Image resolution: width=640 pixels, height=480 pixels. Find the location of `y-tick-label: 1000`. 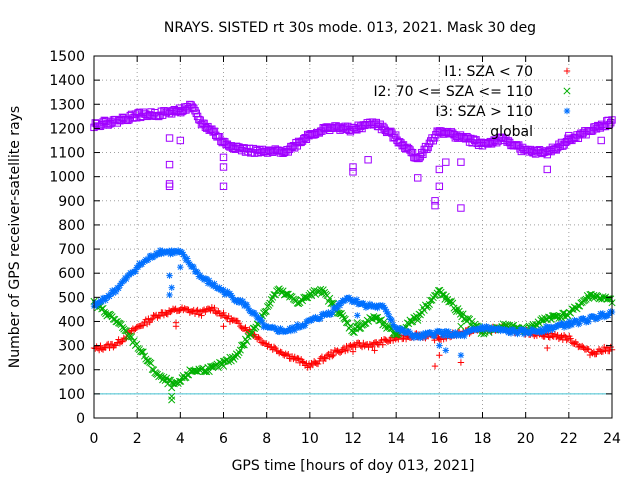

y-tick-label: 1000 is located at coordinates (67, 178).